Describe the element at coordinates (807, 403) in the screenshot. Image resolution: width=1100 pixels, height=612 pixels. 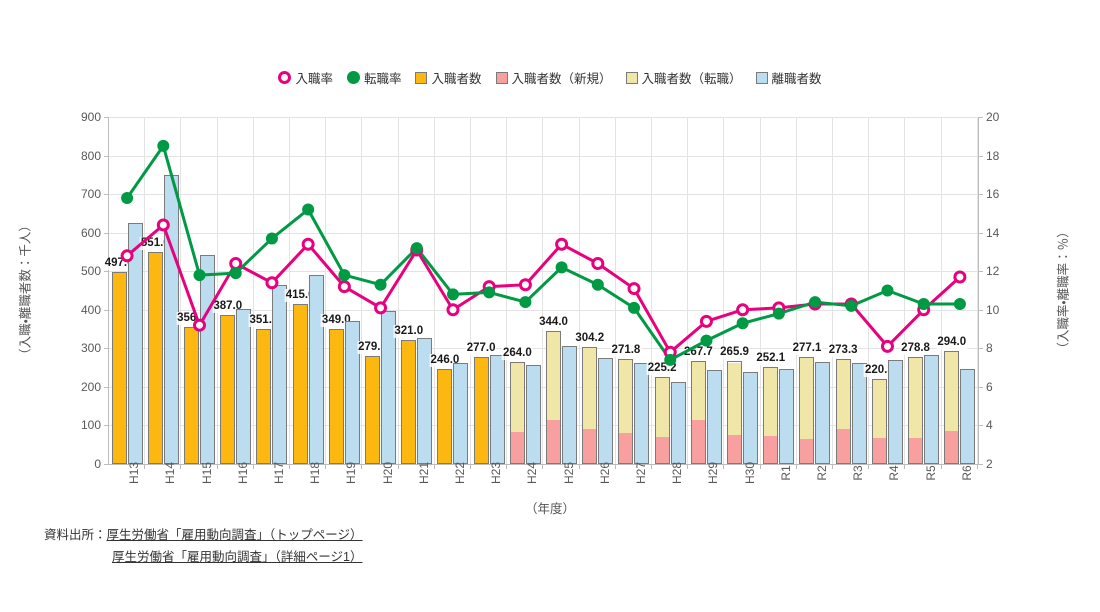
I see `bar-entrants-stacked: 277.1` at that location.